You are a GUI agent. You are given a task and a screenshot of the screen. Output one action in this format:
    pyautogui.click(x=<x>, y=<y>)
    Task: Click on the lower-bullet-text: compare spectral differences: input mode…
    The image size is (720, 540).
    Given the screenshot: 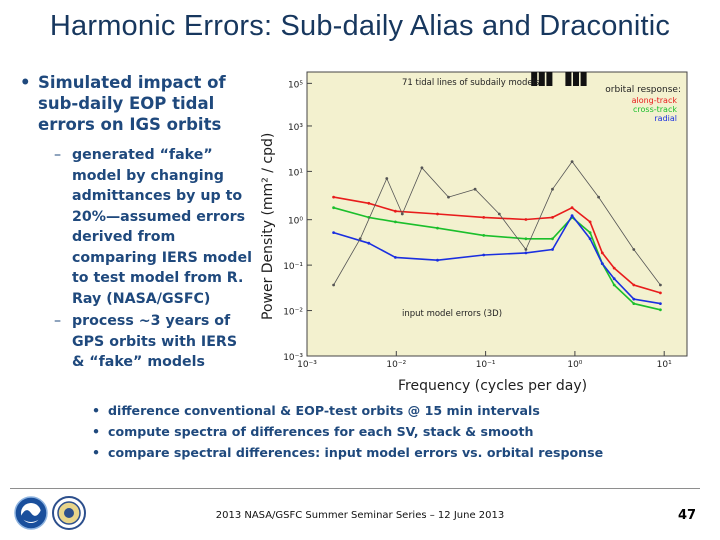 What is the action you would take?
    pyautogui.click(x=356, y=452)
    